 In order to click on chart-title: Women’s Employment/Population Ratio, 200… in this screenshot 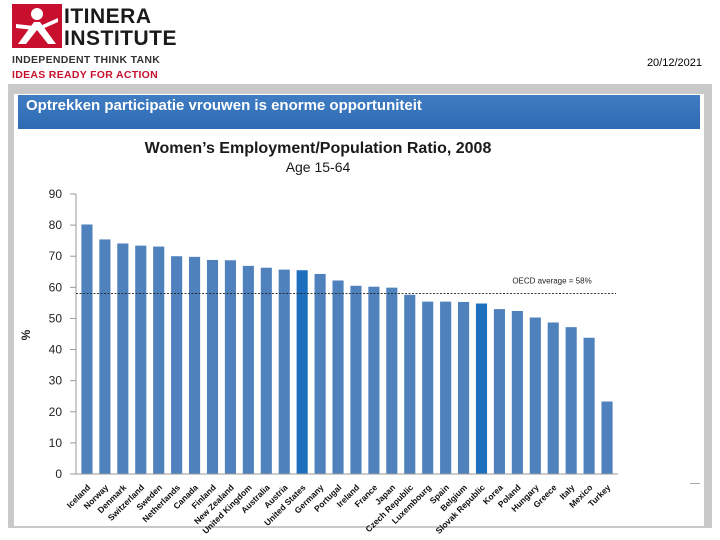, I will do `click(318, 148)`.